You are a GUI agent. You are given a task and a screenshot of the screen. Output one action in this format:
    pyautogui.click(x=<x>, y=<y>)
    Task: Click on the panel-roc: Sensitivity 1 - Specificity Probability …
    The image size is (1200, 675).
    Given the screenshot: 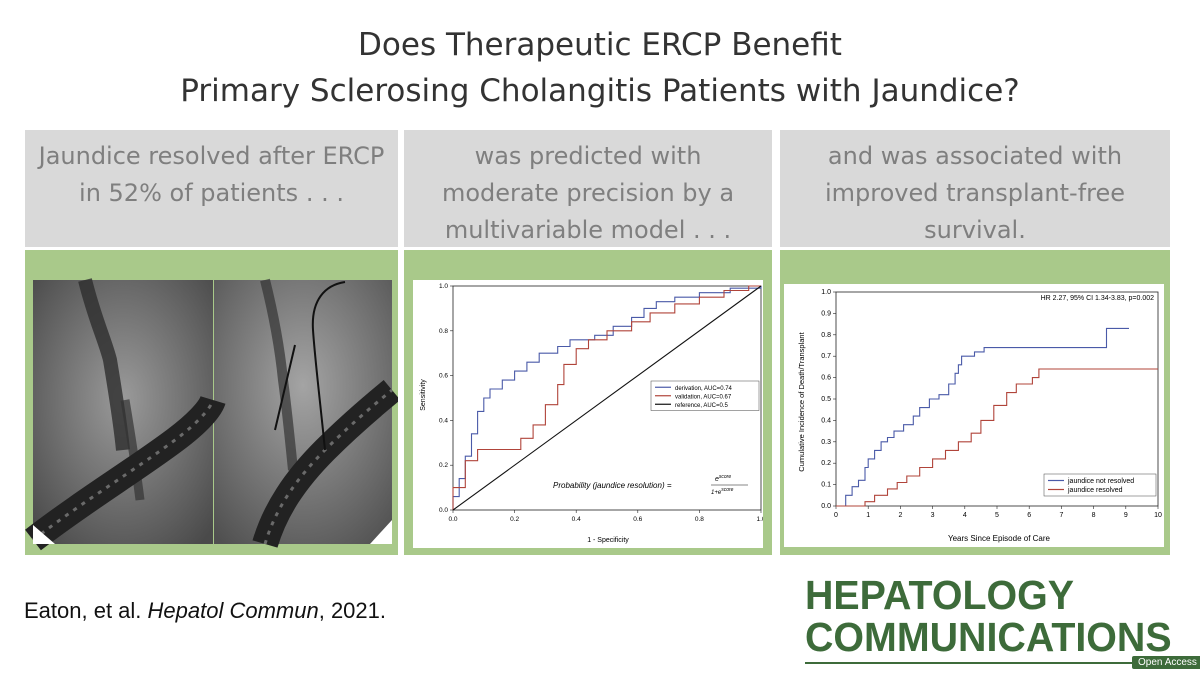 What is the action you would take?
    pyautogui.click(x=588, y=402)
    